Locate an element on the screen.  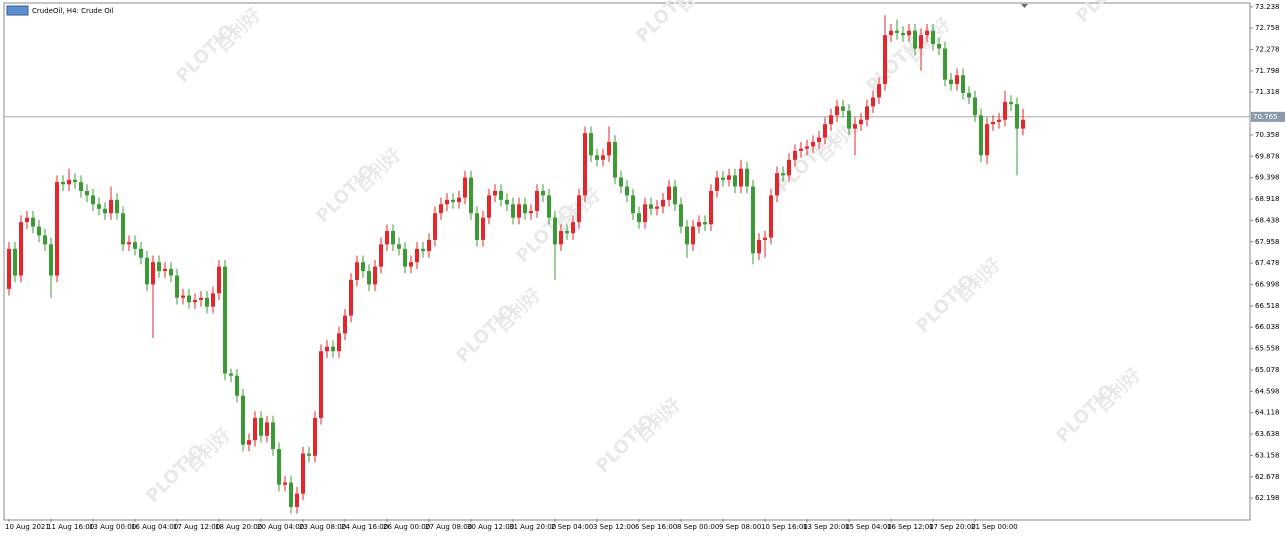
x-tick-label: 8 Sep 00:00 is located at coordinates (698, 527).